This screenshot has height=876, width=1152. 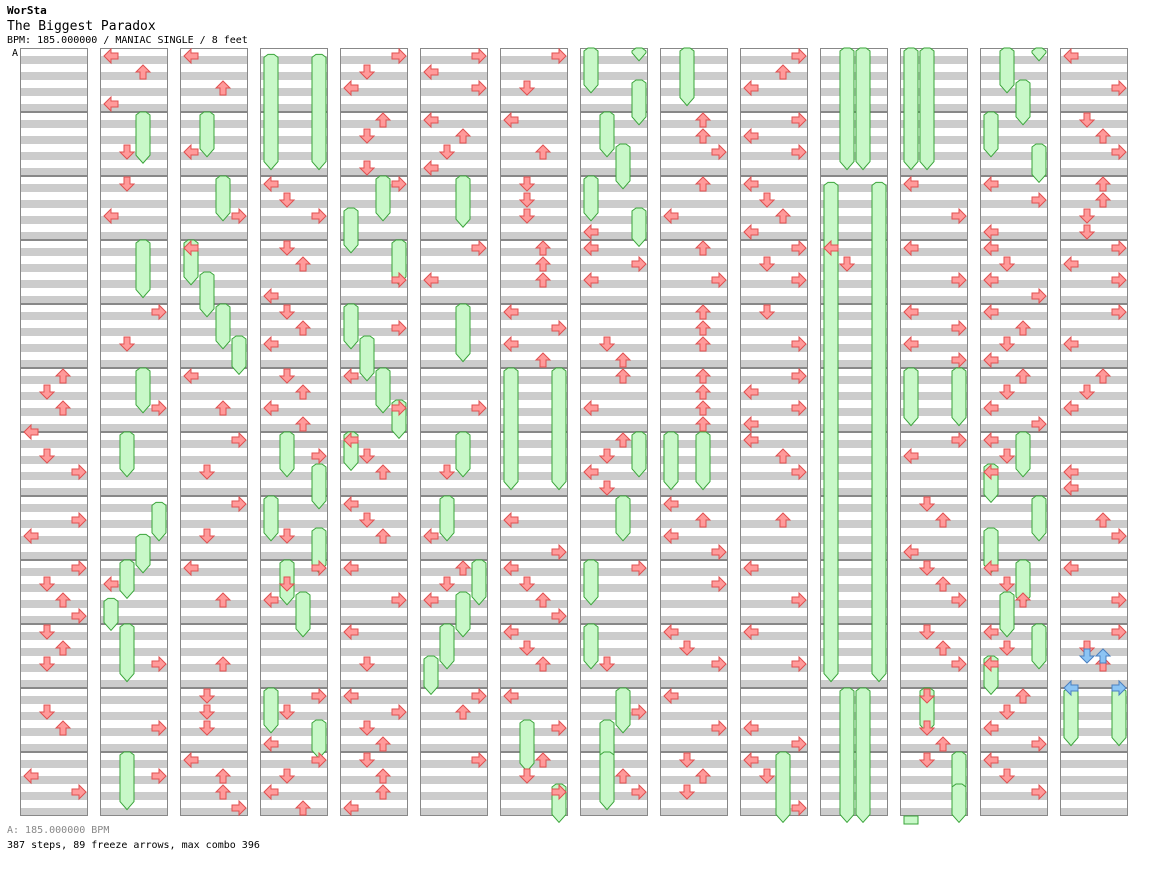 What do you see at coordinates (81, 26) in the screenshot?
I see `song-title: The Biggest Paradox` at bounding box center [81, 26].